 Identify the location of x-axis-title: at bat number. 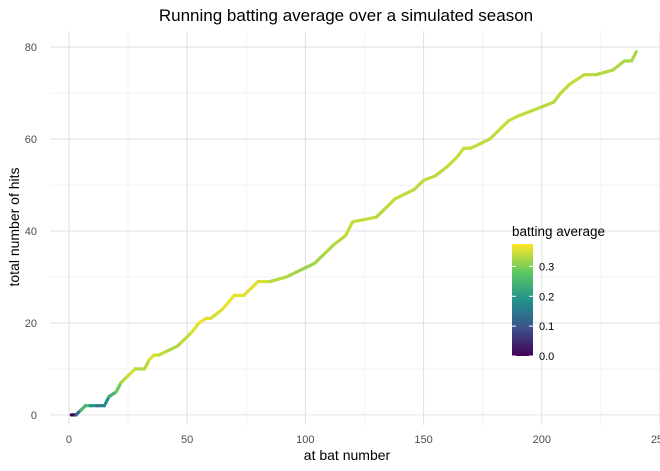
(347, 455).